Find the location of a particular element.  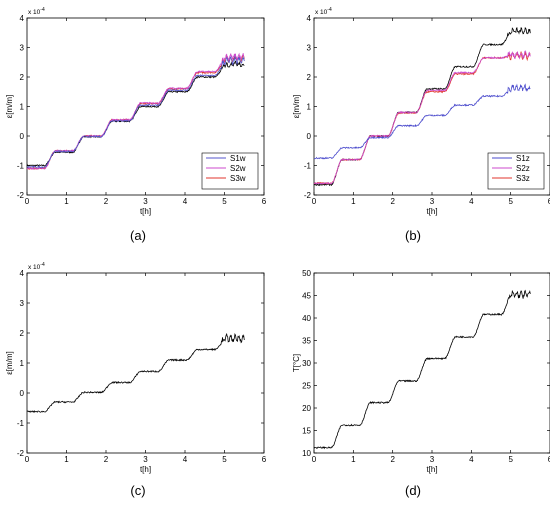

y-tick-label: 50 is located at coordinates (306, 273).